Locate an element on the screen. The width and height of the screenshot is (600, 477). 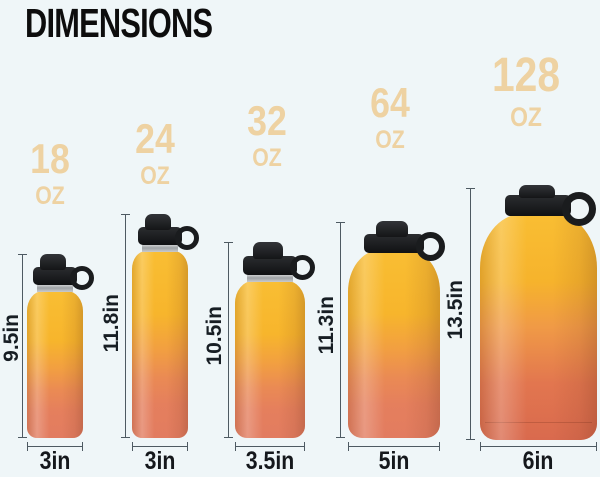
capacity-label: 18 OZ is located at coordinates (55, 173).